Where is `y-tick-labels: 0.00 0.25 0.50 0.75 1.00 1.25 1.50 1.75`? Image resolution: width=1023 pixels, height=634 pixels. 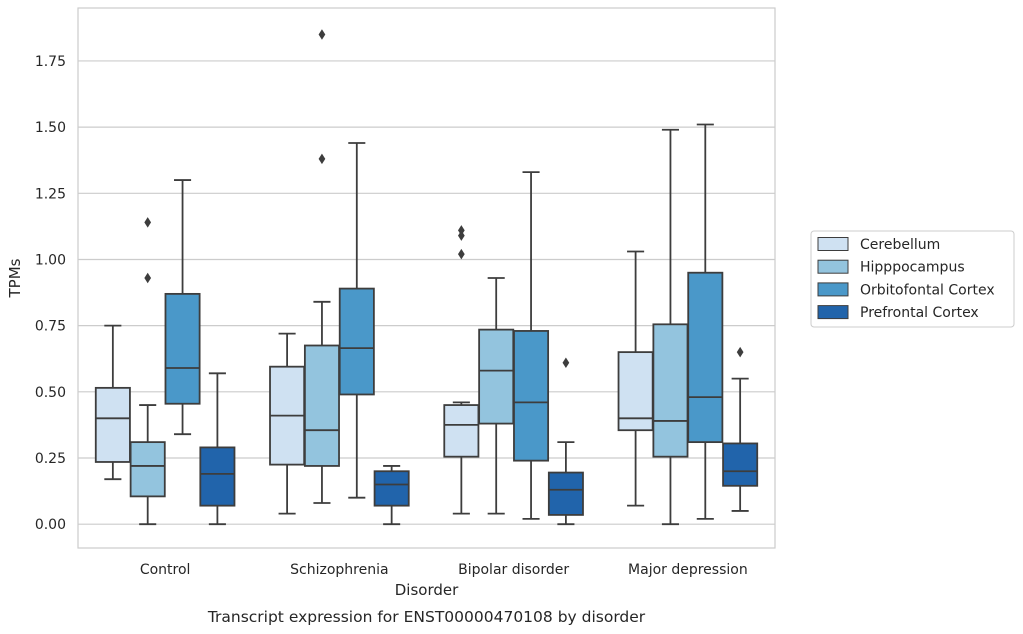
y-tick-labels: 0.00 0.25 0.50 0.75 1.00 1.25 1.50 1.75 is located at coordinates (50, 293).